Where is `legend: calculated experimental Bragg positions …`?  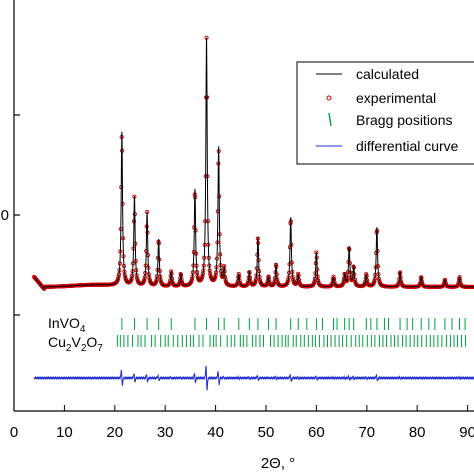
legend: calculated experimental Bragg positions … is located at coordinates (385, 113).